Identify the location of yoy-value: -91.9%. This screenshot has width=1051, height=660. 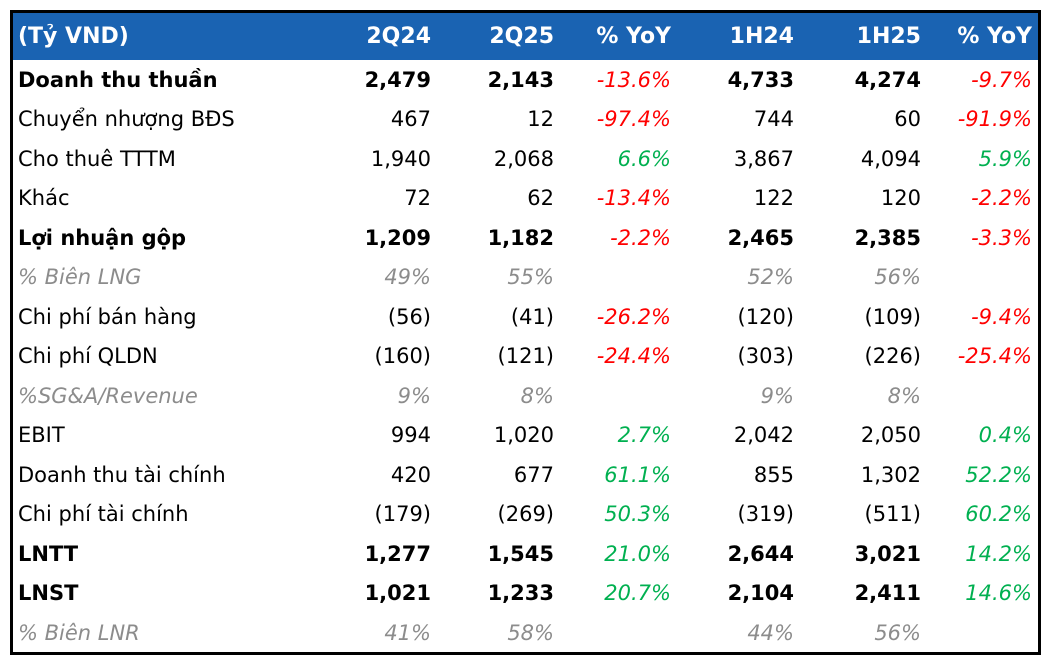
(994, 119).